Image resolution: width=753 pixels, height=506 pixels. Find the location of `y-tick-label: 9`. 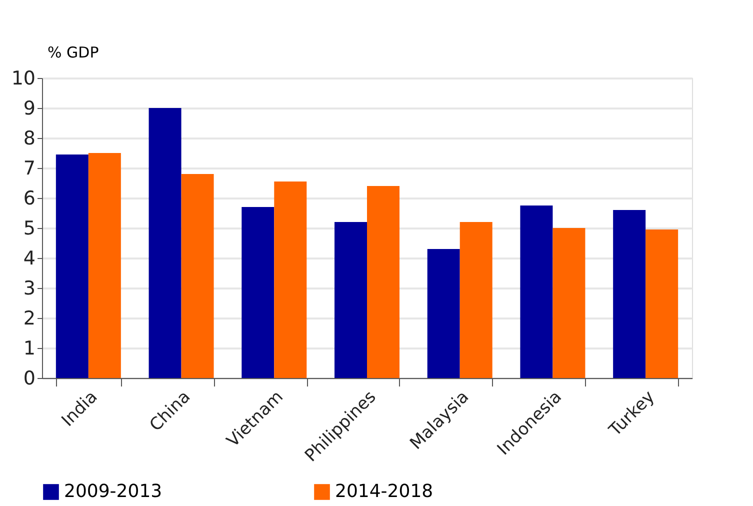

y-tick-label: 9 is located at coordinates (29, 109).